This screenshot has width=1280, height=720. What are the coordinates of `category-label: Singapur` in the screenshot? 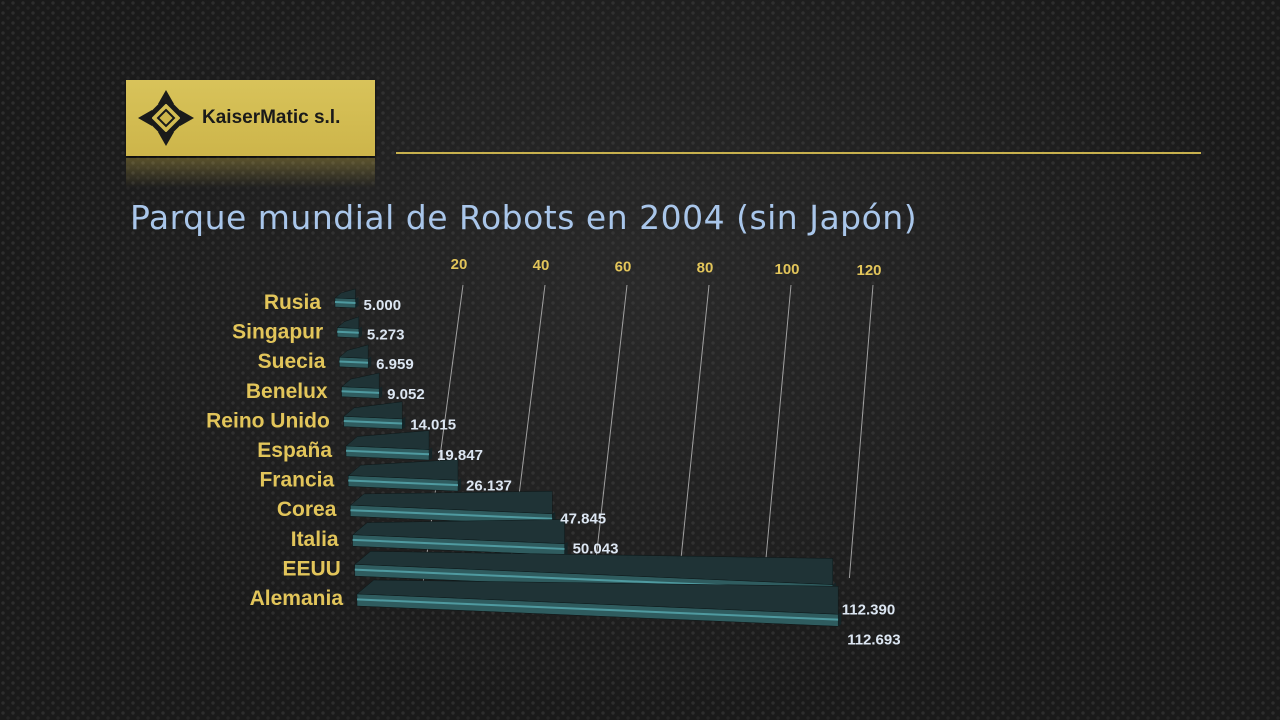 It's located at (277, 332).